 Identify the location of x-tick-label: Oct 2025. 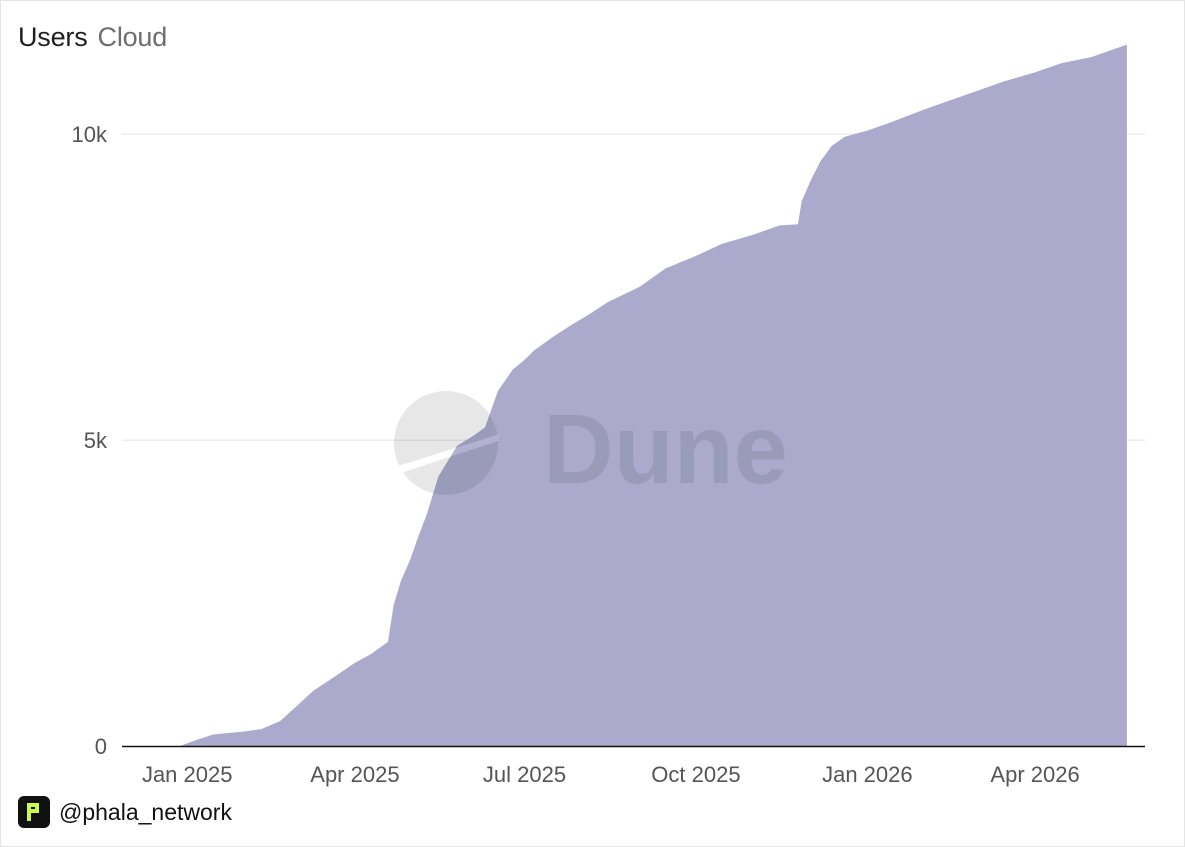
(695, 774).